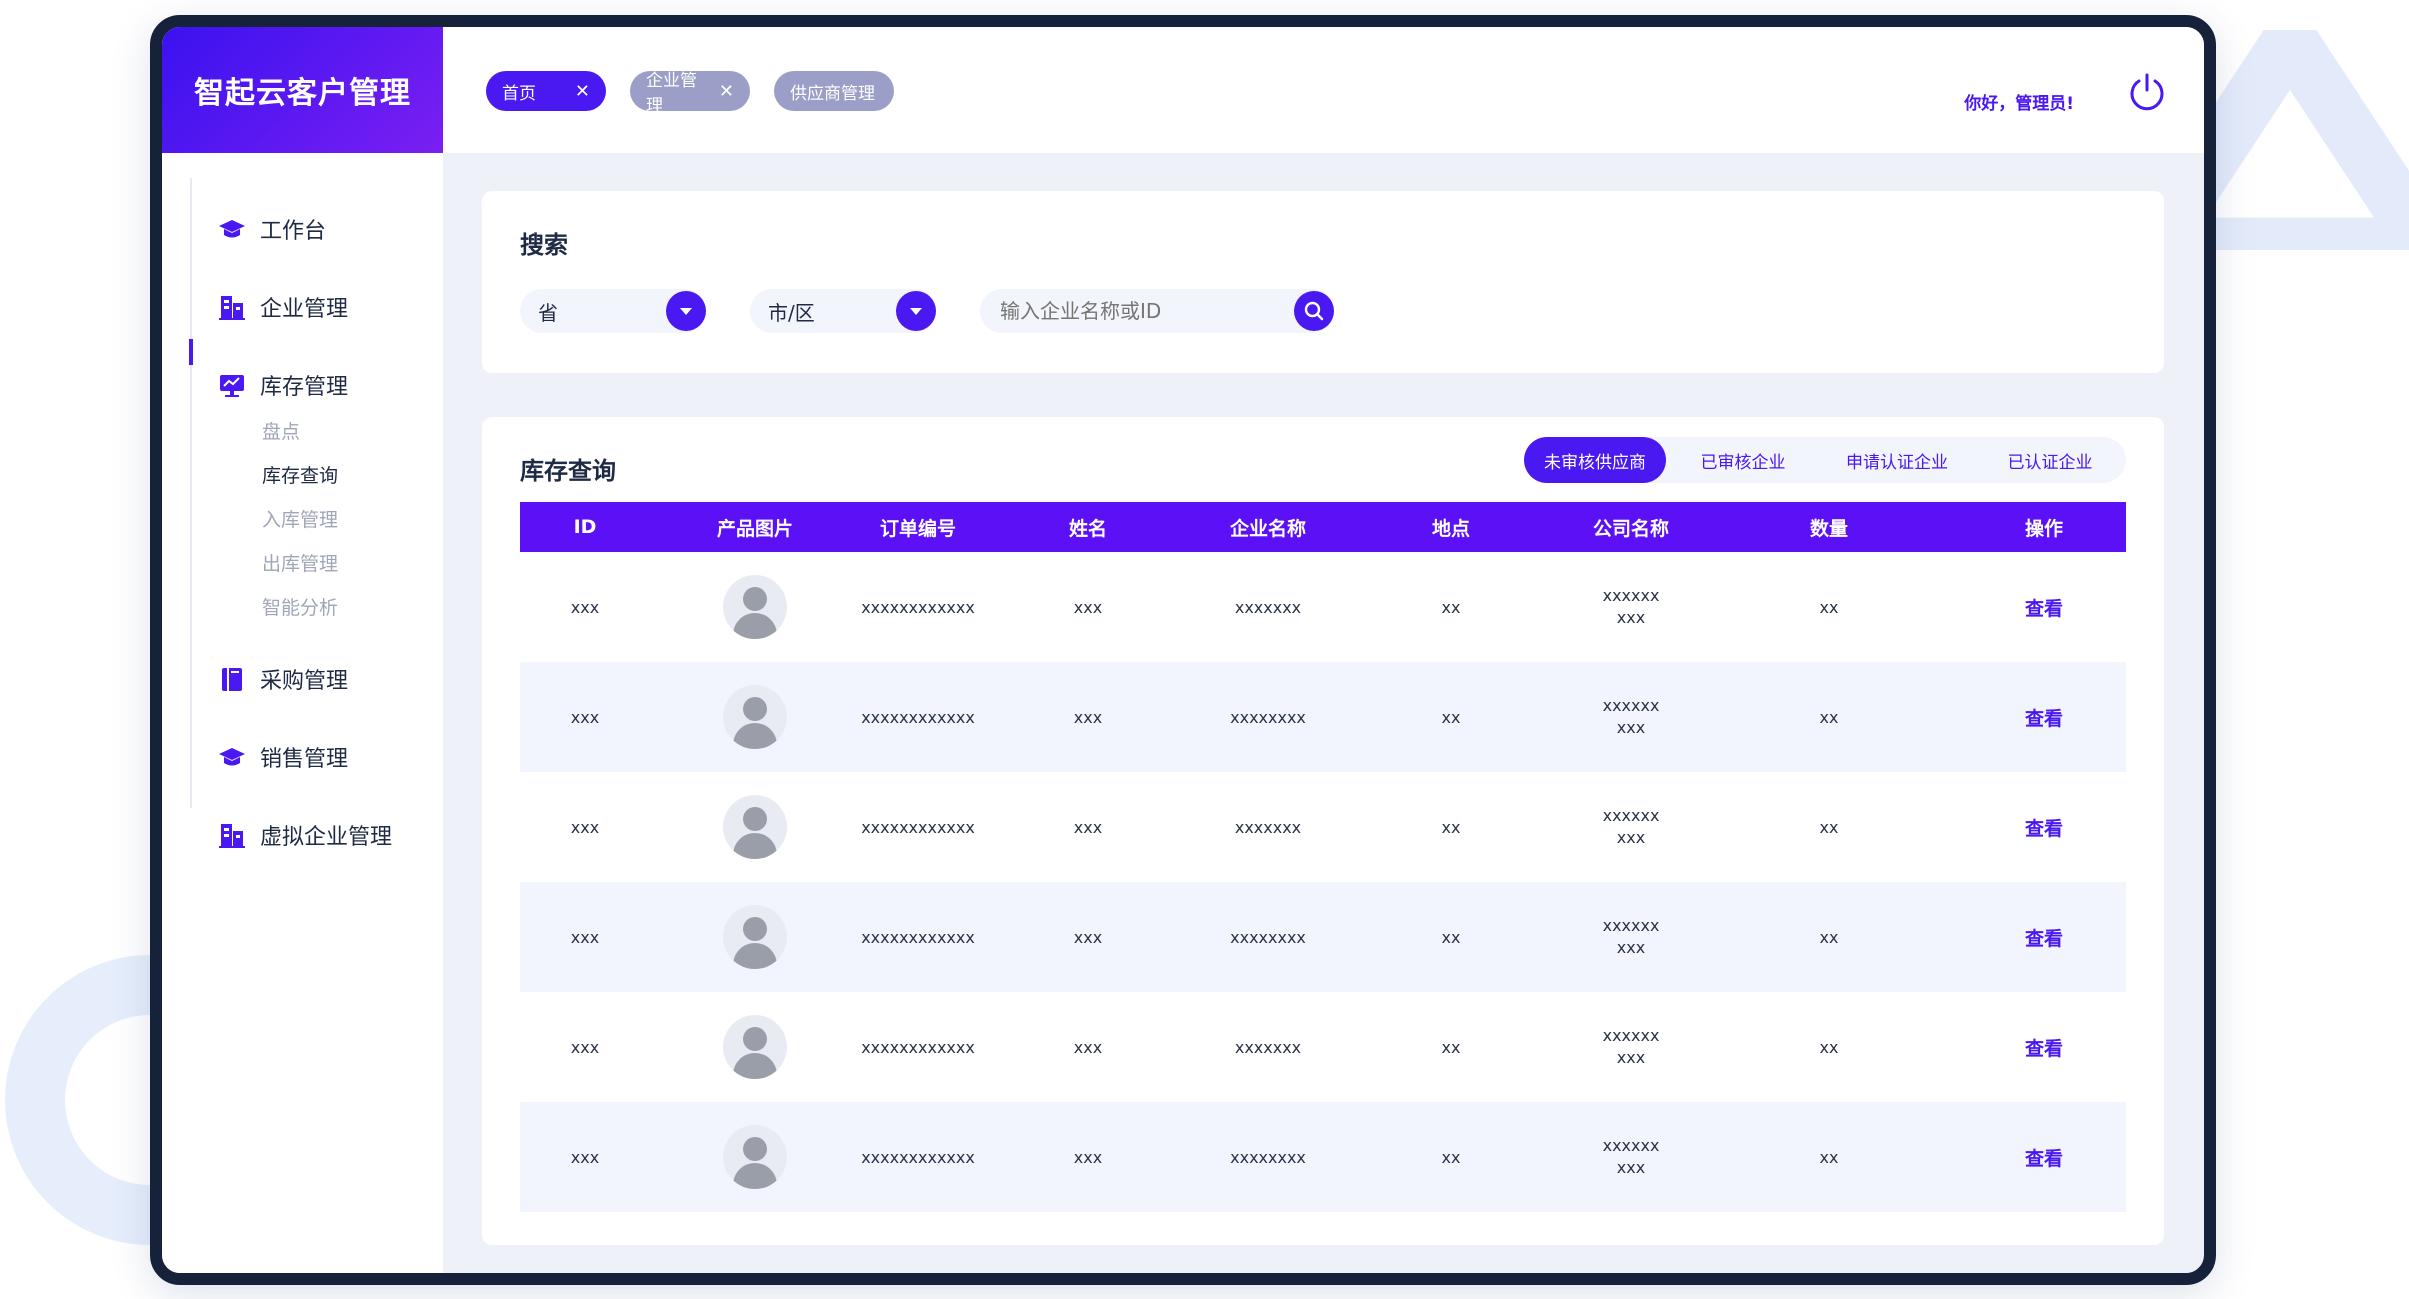 The width and height of the screenshot is (2409, 1299). I want to click on table-header-row: ID 产品图片 订单编号 姓名 企业名称 地点 公司名称 数量 操作, so click(1323, 527).